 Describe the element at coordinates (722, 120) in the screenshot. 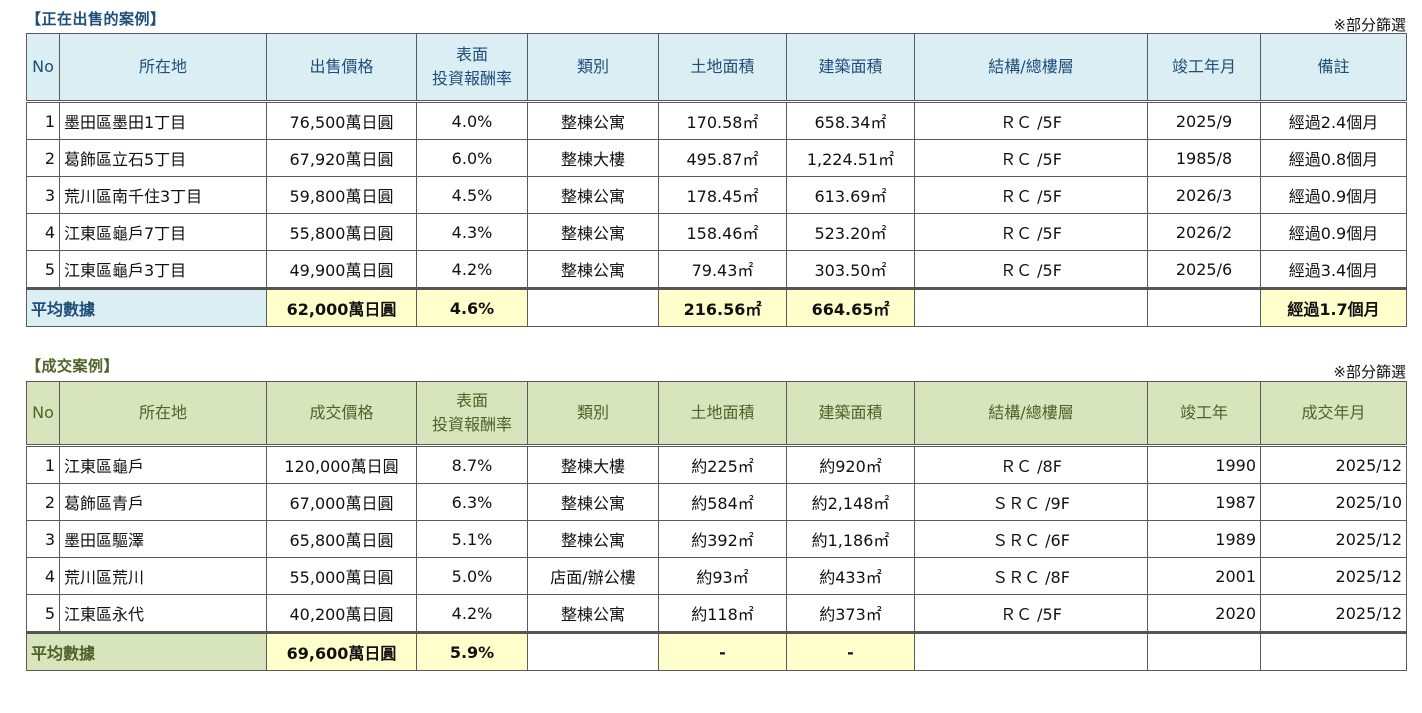

I see `cell-land-area: 170.58㎡` at that location.